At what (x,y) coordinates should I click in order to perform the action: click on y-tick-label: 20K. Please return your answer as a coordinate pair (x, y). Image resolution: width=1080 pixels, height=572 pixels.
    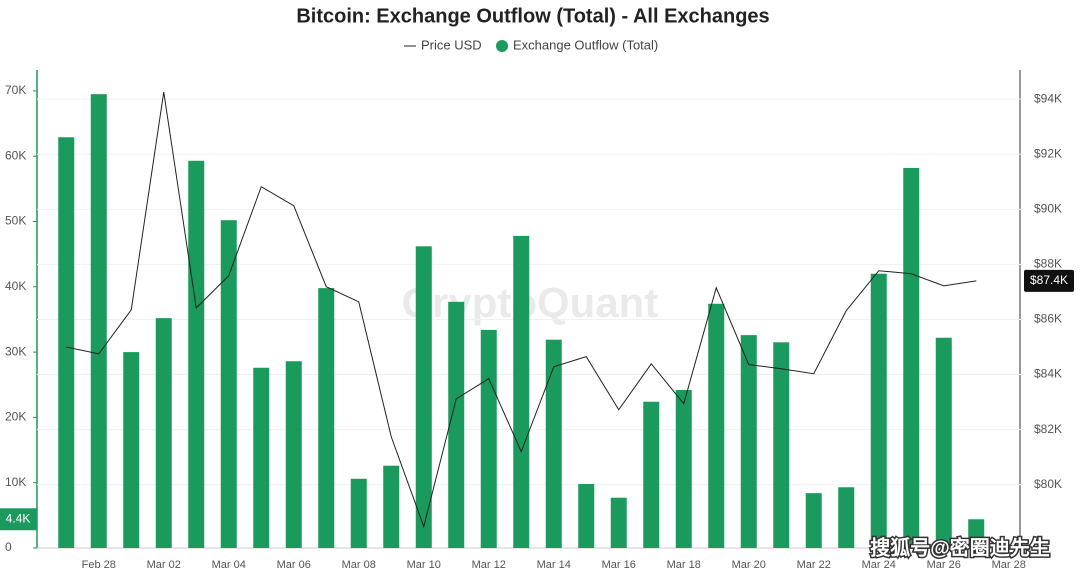
    Looking at the image, I should click on (15, 417).